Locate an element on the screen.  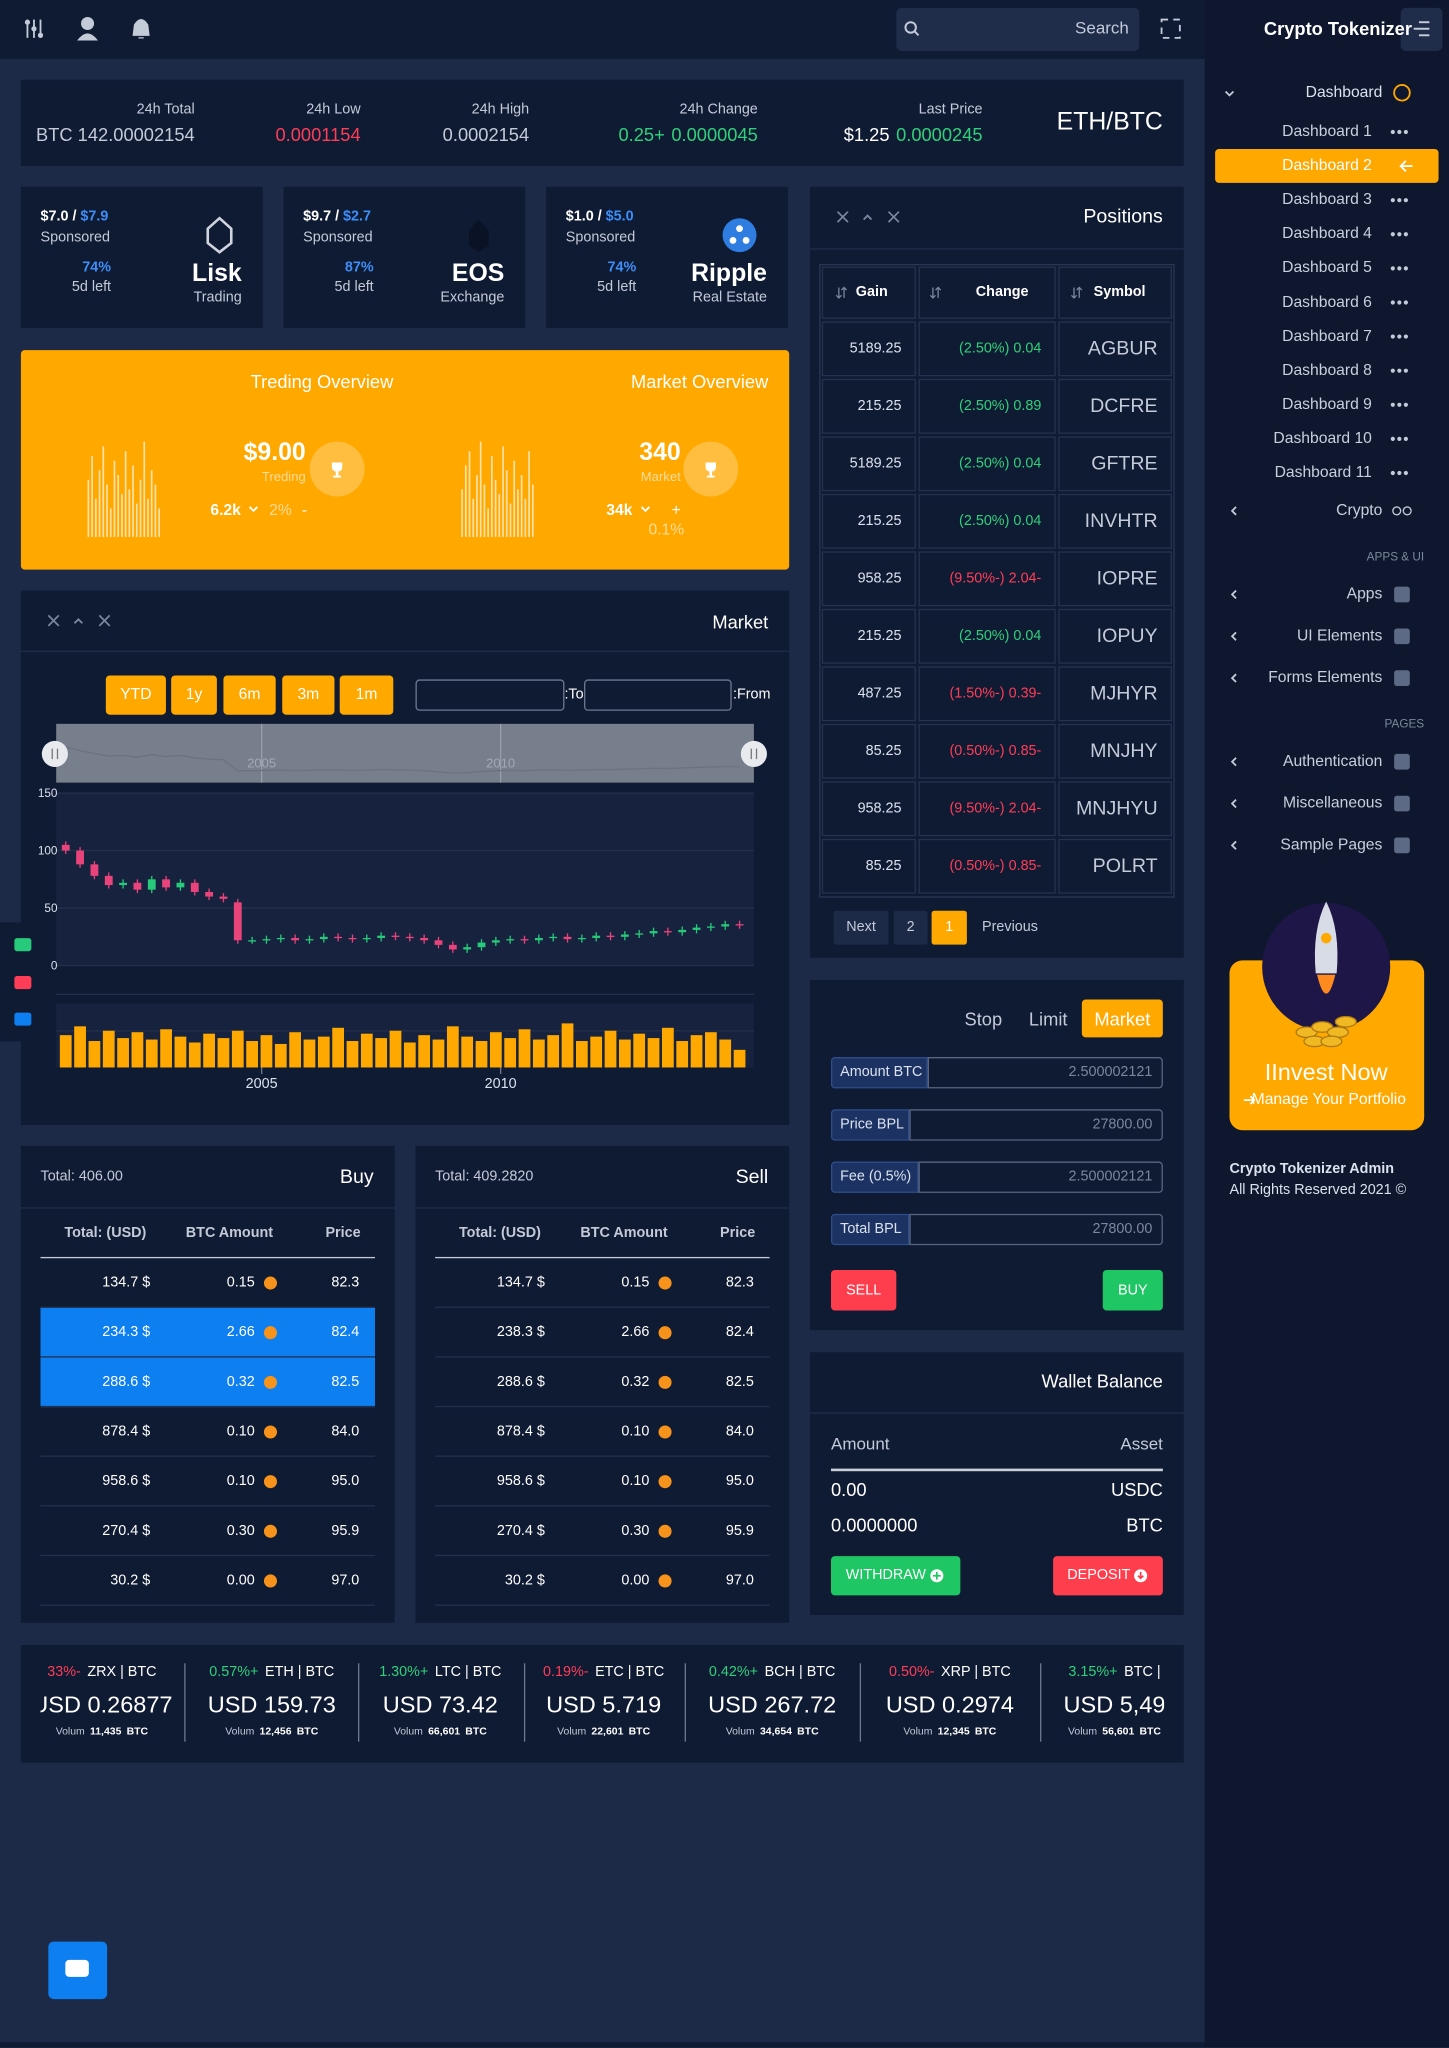
rocket-window is located at coordinates (1326, 938).